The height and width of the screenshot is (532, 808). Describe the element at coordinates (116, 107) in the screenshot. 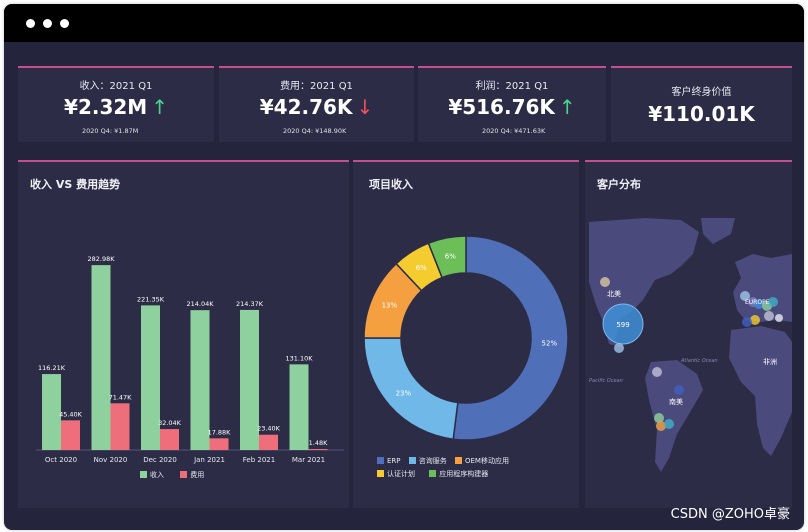

I see `kpi-value: ¥2.32M ↑` at that location.